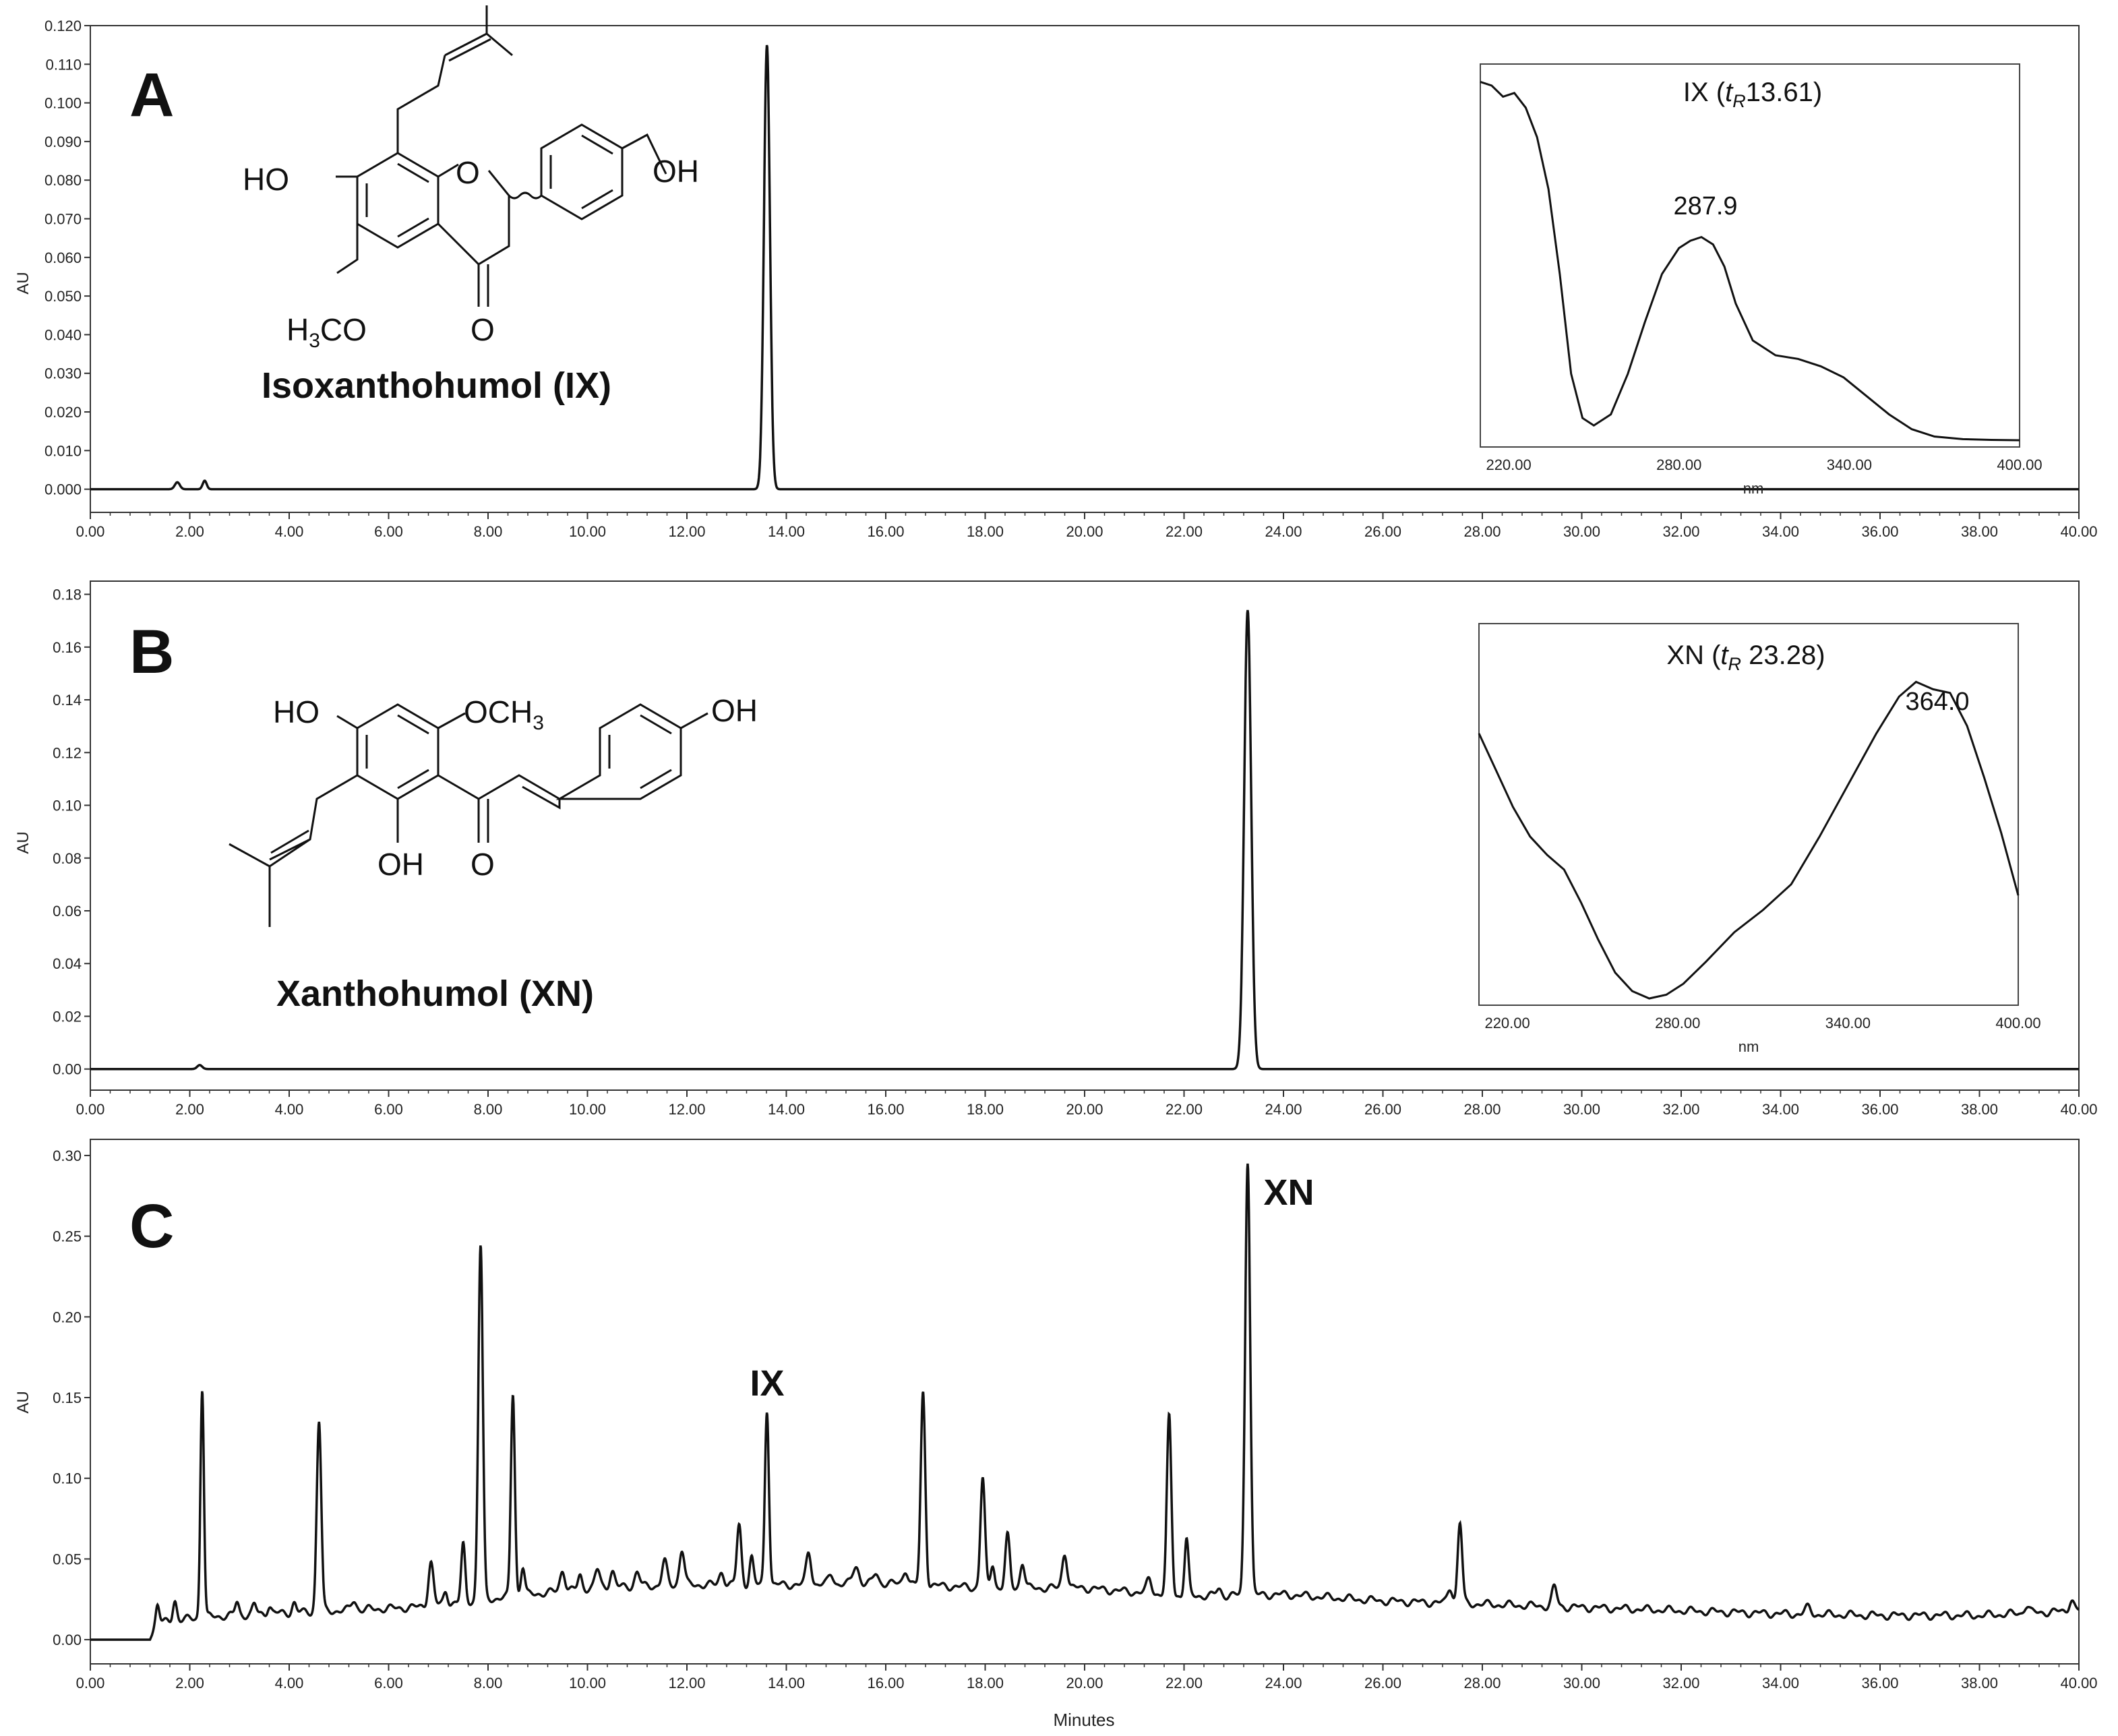 The height and width of the screenshot is (1736, 2118). I want to click on structure-b-ring-b, so click(618, 751).